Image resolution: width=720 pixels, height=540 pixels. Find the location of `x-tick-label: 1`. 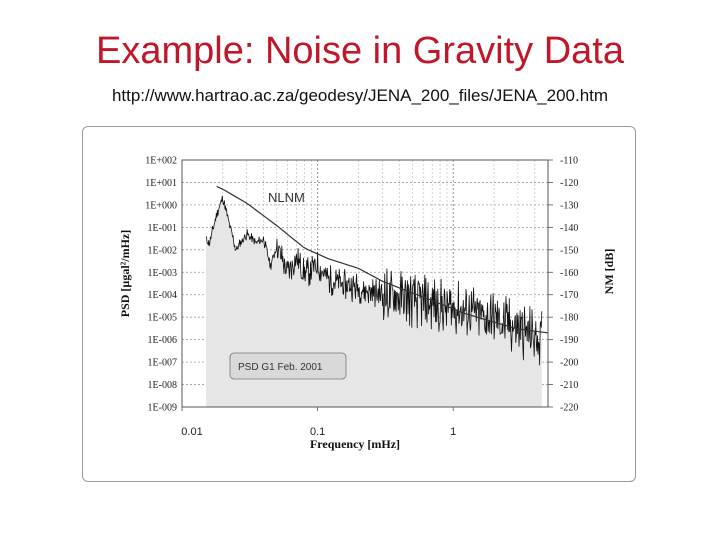

x-tick-label: 1 is located at coordinates (453, 432).